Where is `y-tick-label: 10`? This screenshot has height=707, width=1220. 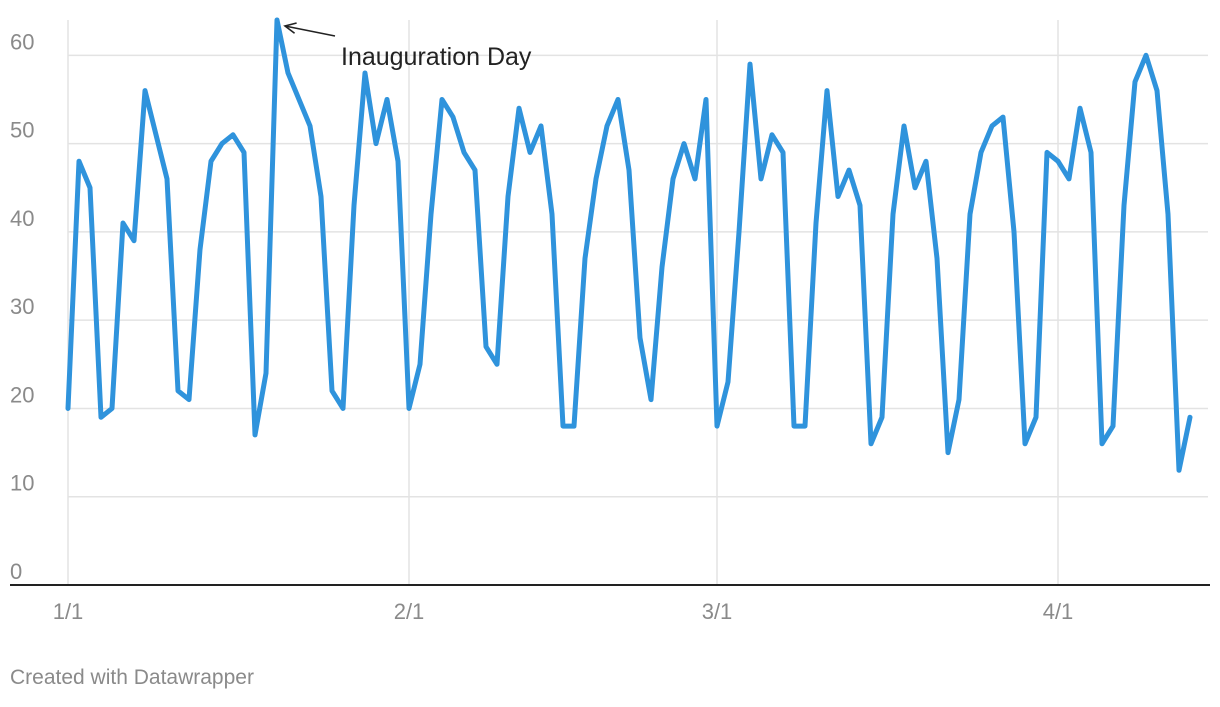 y-tick-label: 10 is located at coordinates (22, 483).